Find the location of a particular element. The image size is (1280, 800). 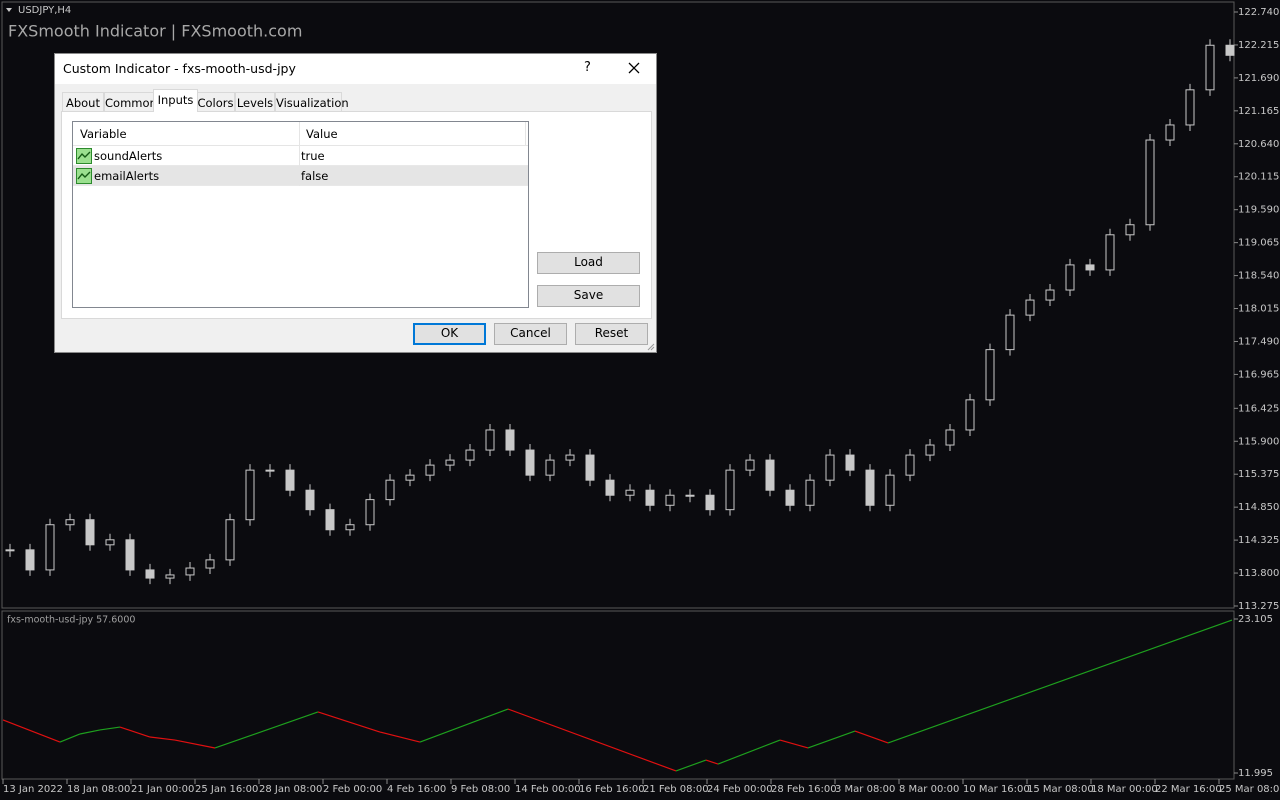

x-tick-label: 24 Feb 00:00 is located at coordinates (740, 789).